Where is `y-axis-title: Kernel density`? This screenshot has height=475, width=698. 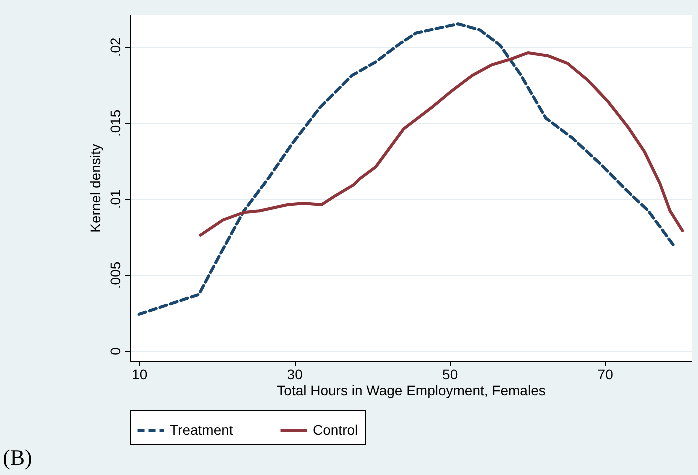
y-axis-title: Kernel density is located at coordinates (96, 188).